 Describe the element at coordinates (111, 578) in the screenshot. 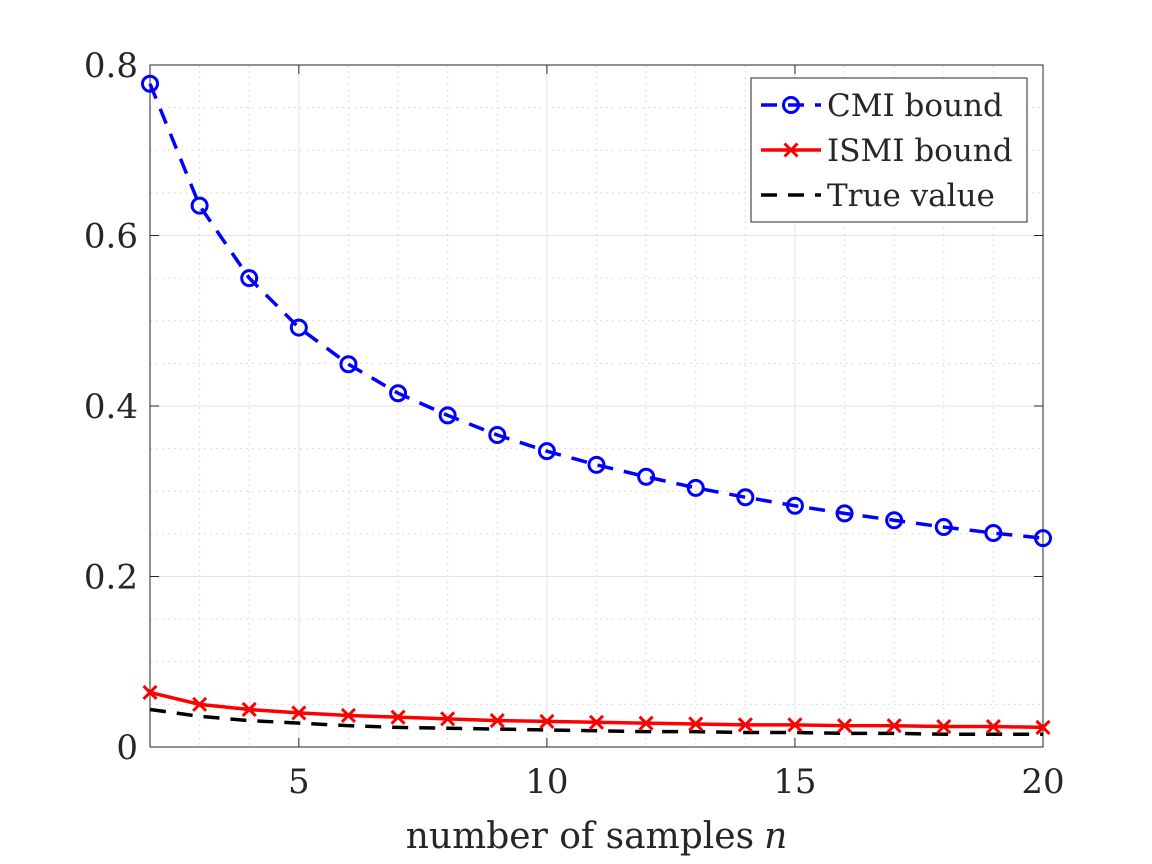

I see `y-tick-label: 0.2` at that location.